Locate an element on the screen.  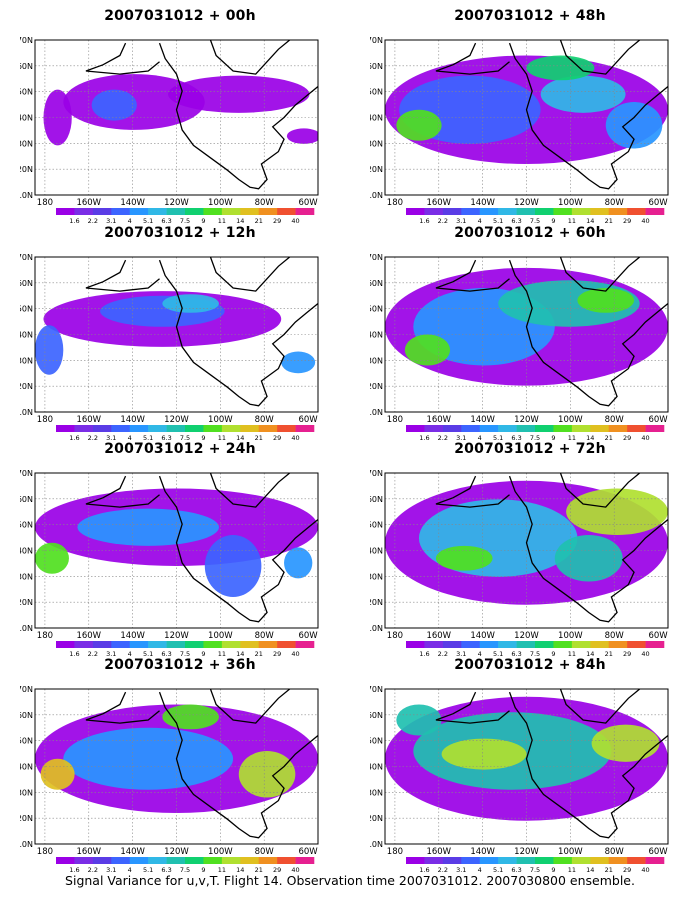
panel-title: 2007031012 + 48h is located at coordinates (530, 16).